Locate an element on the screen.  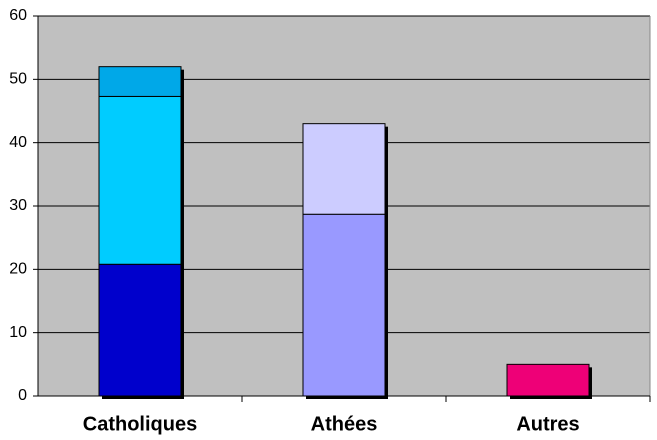
x-tick-label: Athées is located at coordinates (344, 424).